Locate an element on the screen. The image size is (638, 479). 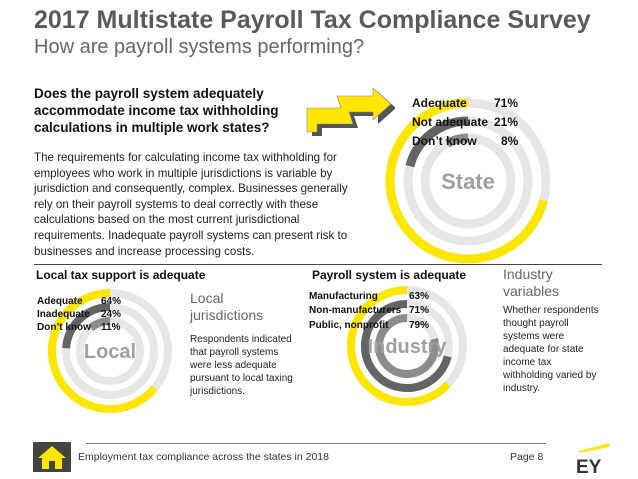
state-legend-dont-know: Don’t know is located at coordinates (444, 141).